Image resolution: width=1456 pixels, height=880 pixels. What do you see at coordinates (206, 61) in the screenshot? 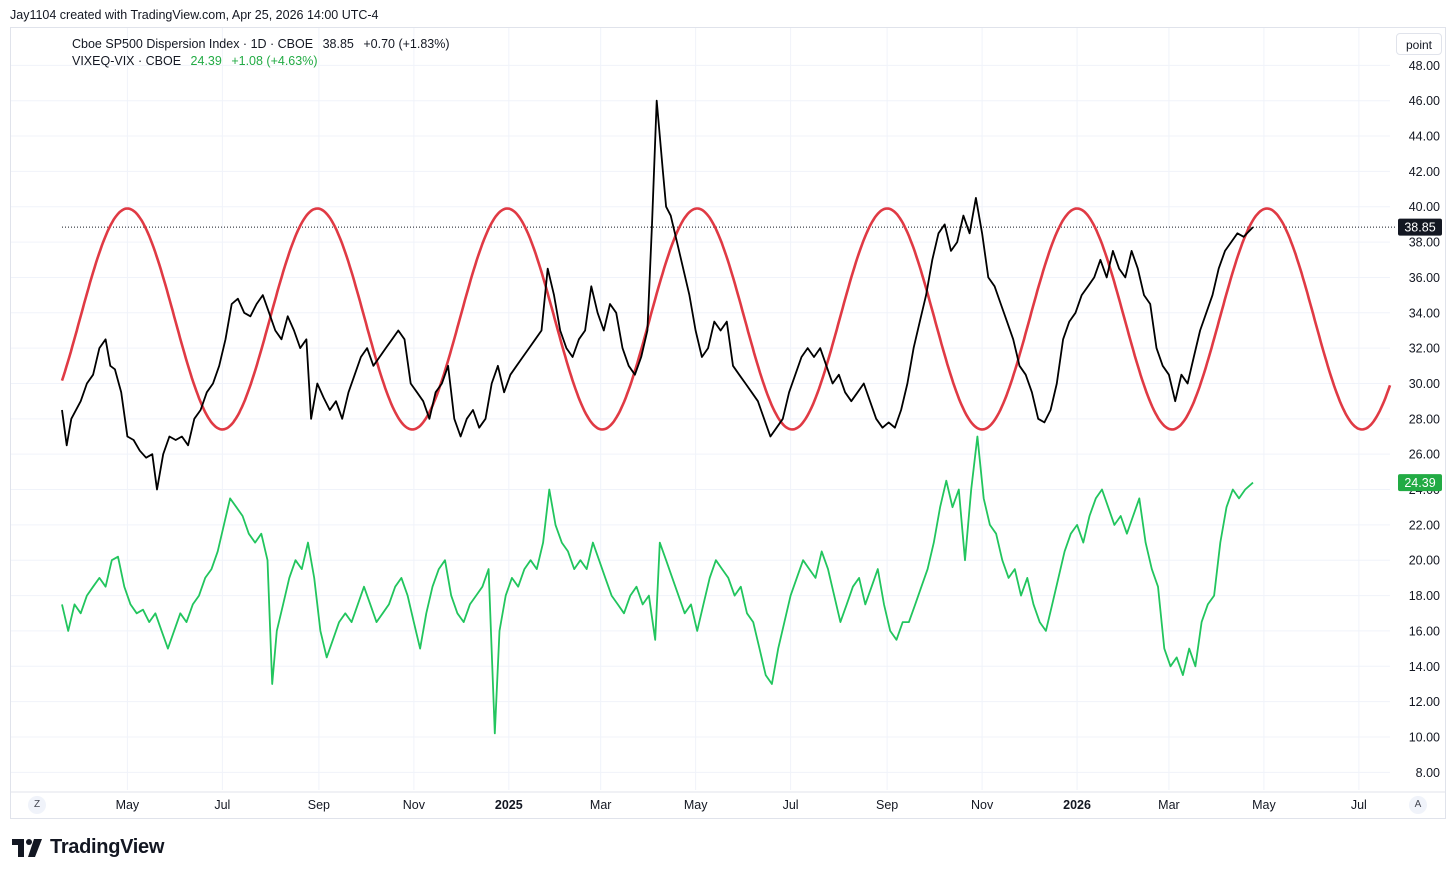
I see `legend-value-vixeq: 24.39` at bounding box center [206, 61].